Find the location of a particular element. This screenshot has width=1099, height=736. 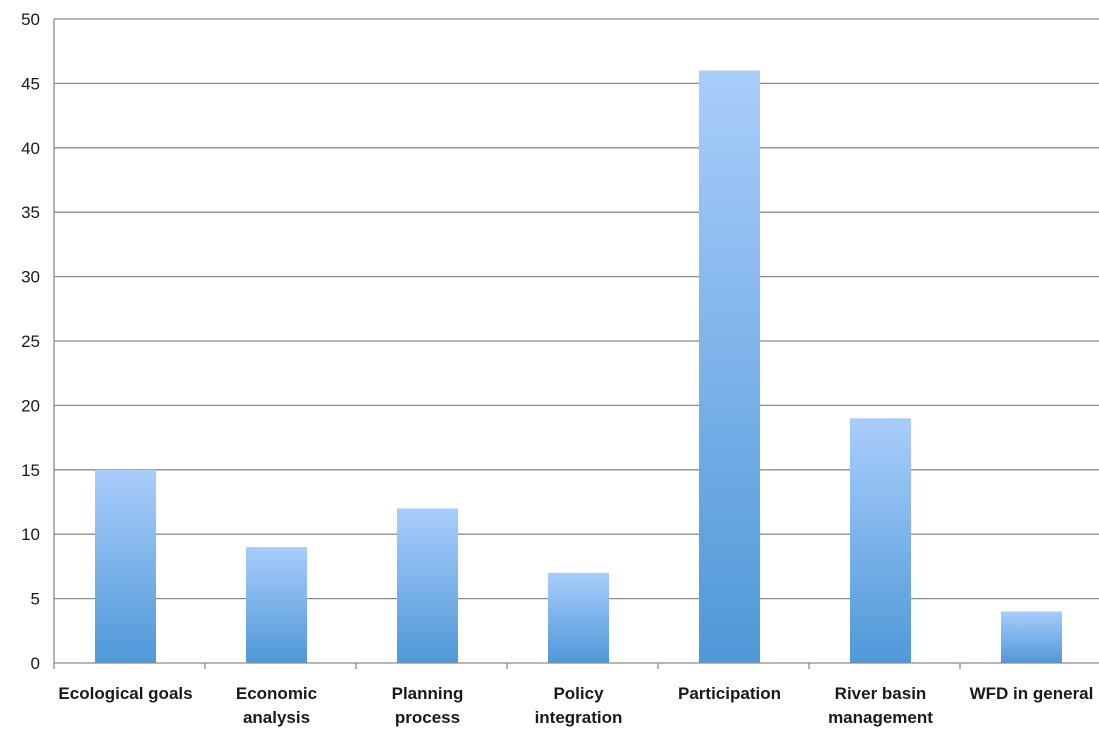

x-tick-label-line: River basin is located at coordinates (881, 693).